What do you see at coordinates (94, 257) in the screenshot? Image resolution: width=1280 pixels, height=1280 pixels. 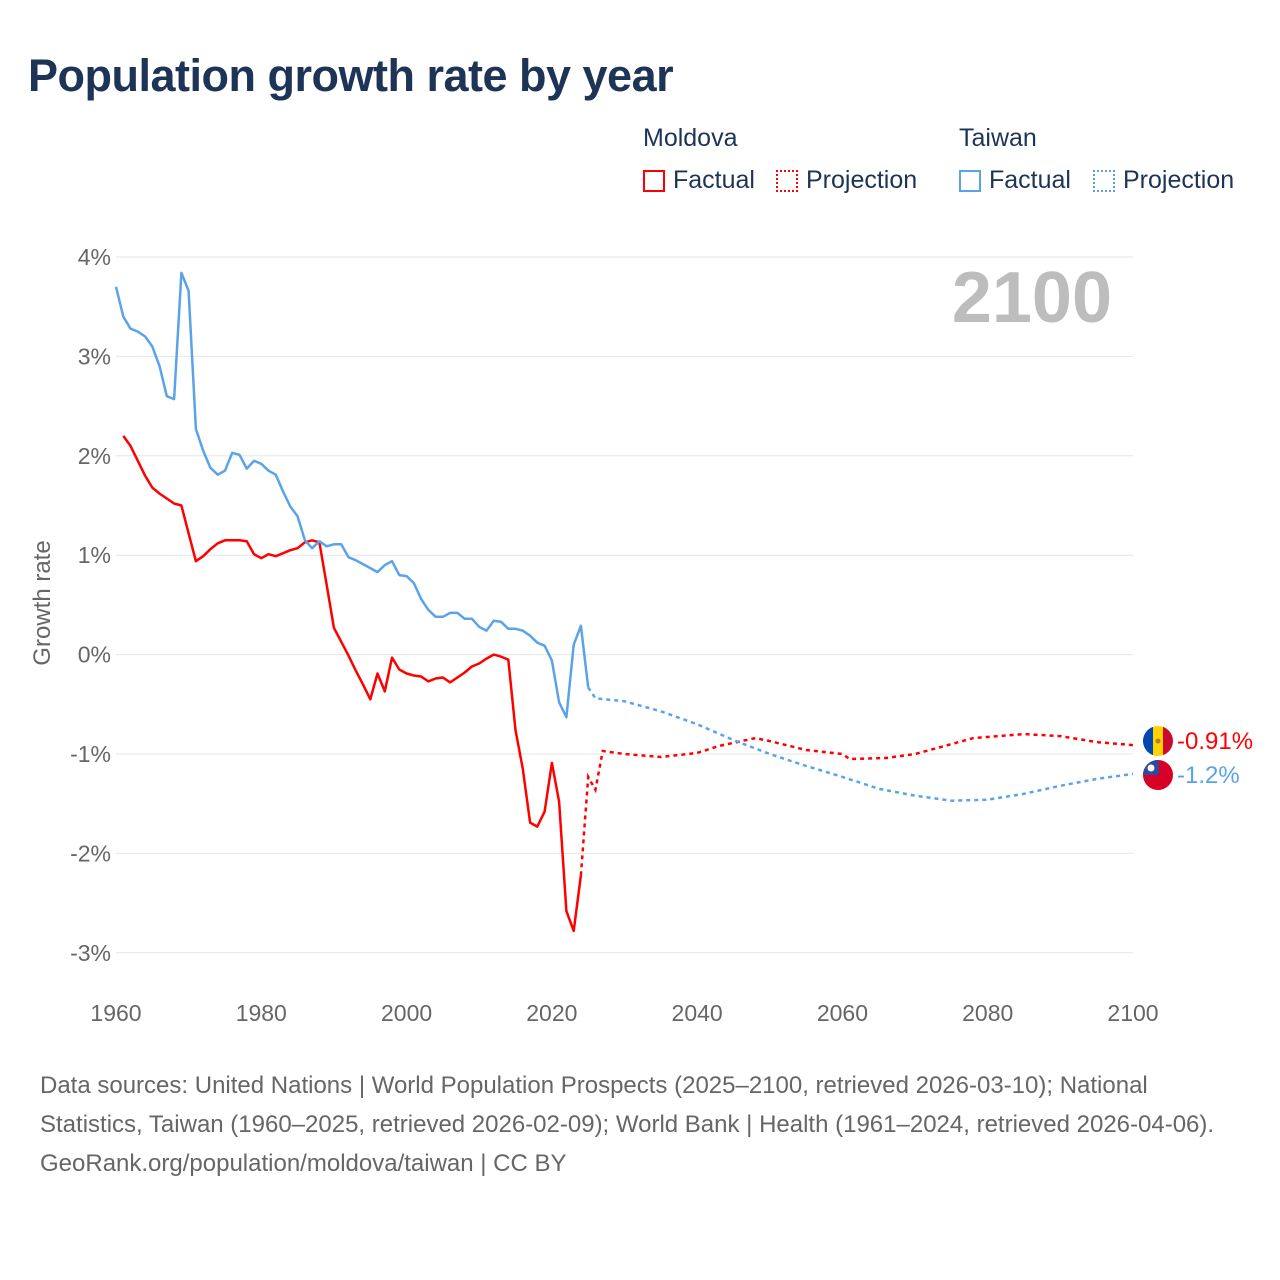 I see `y-tick-label: 4%` at bounding box center [94, 257].